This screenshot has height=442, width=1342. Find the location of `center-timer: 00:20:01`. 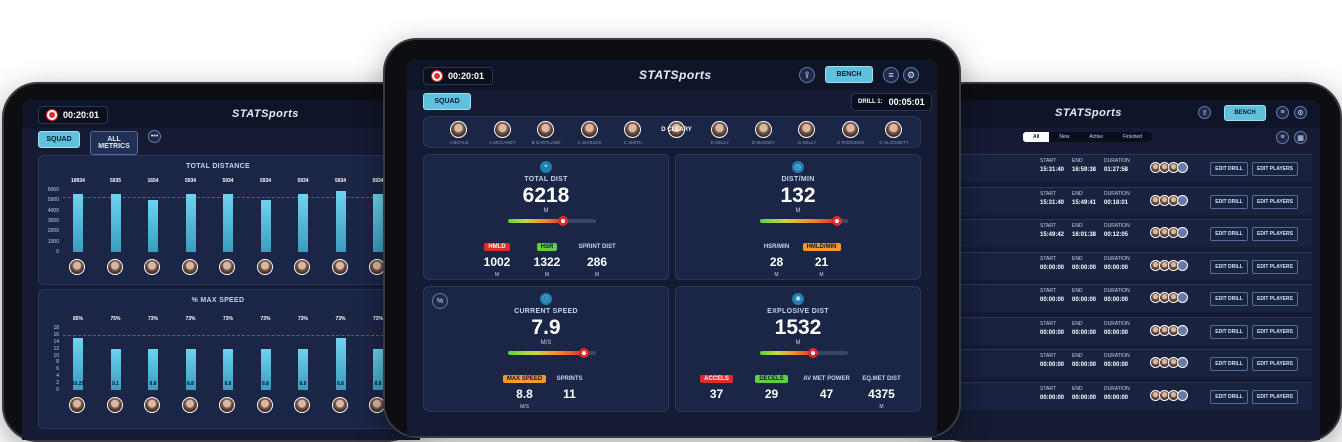

center-timer: 00:20:01 is located at coordinates (458, 76).